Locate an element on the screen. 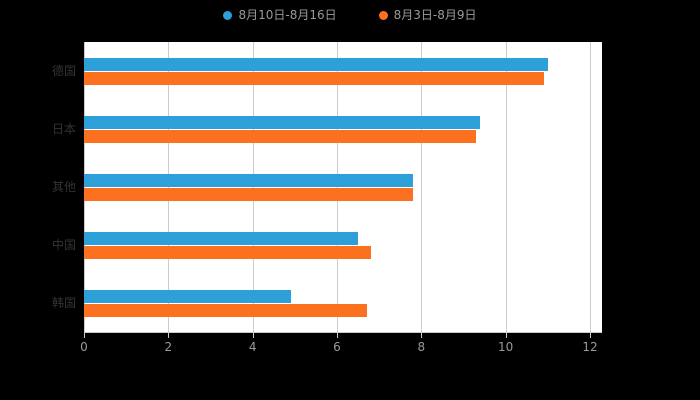 The width and height of the screenshot is (700, 400). x-axis-tick-label: 2 is located at coordinates (168, 347).